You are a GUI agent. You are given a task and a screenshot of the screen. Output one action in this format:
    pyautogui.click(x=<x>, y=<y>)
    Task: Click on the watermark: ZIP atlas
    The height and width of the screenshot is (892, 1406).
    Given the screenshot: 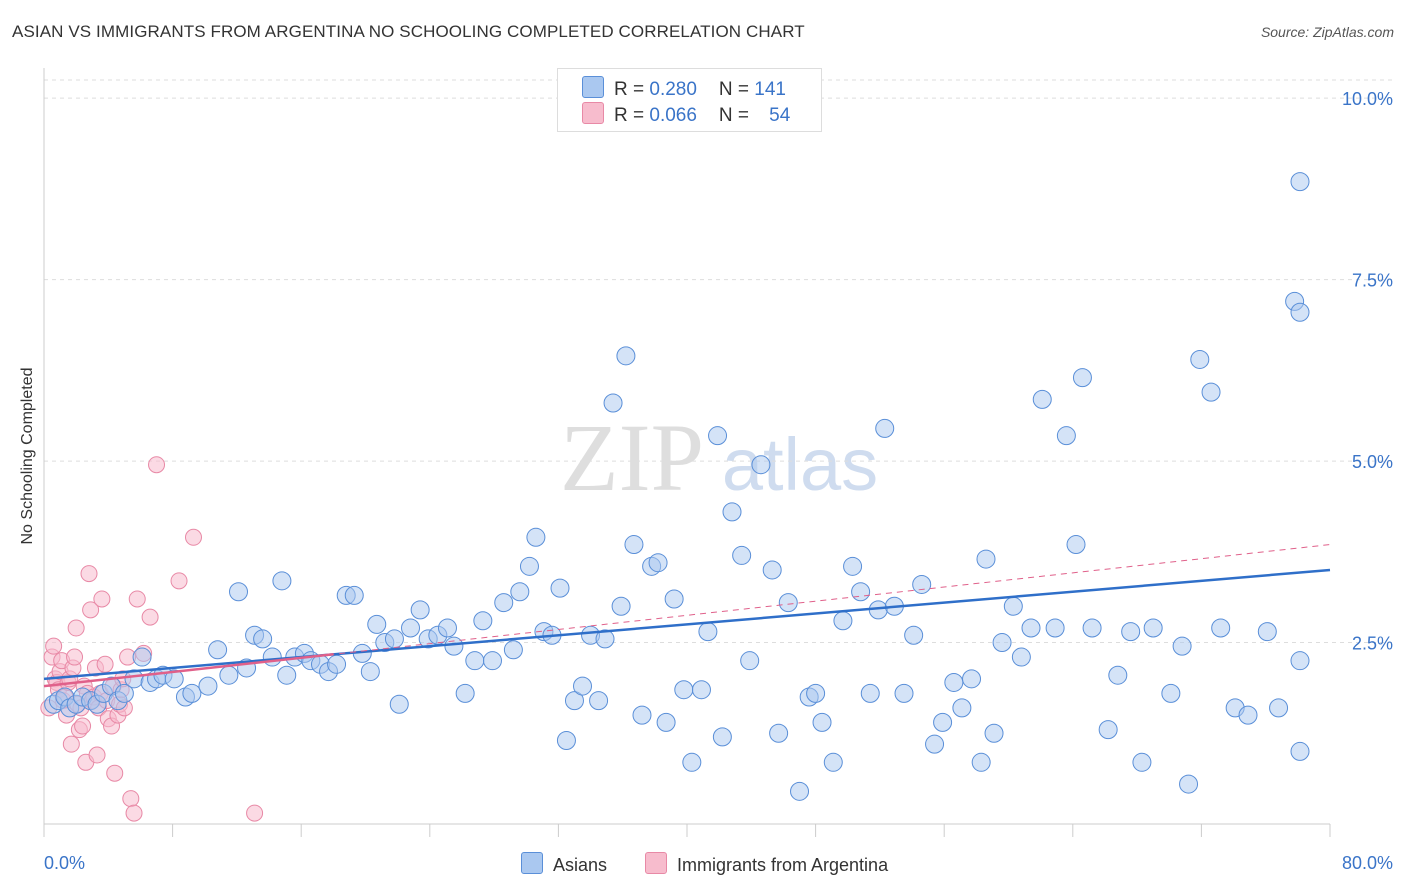 What is the action you would take?
    pyautogui.click(x=719, y=457)
    